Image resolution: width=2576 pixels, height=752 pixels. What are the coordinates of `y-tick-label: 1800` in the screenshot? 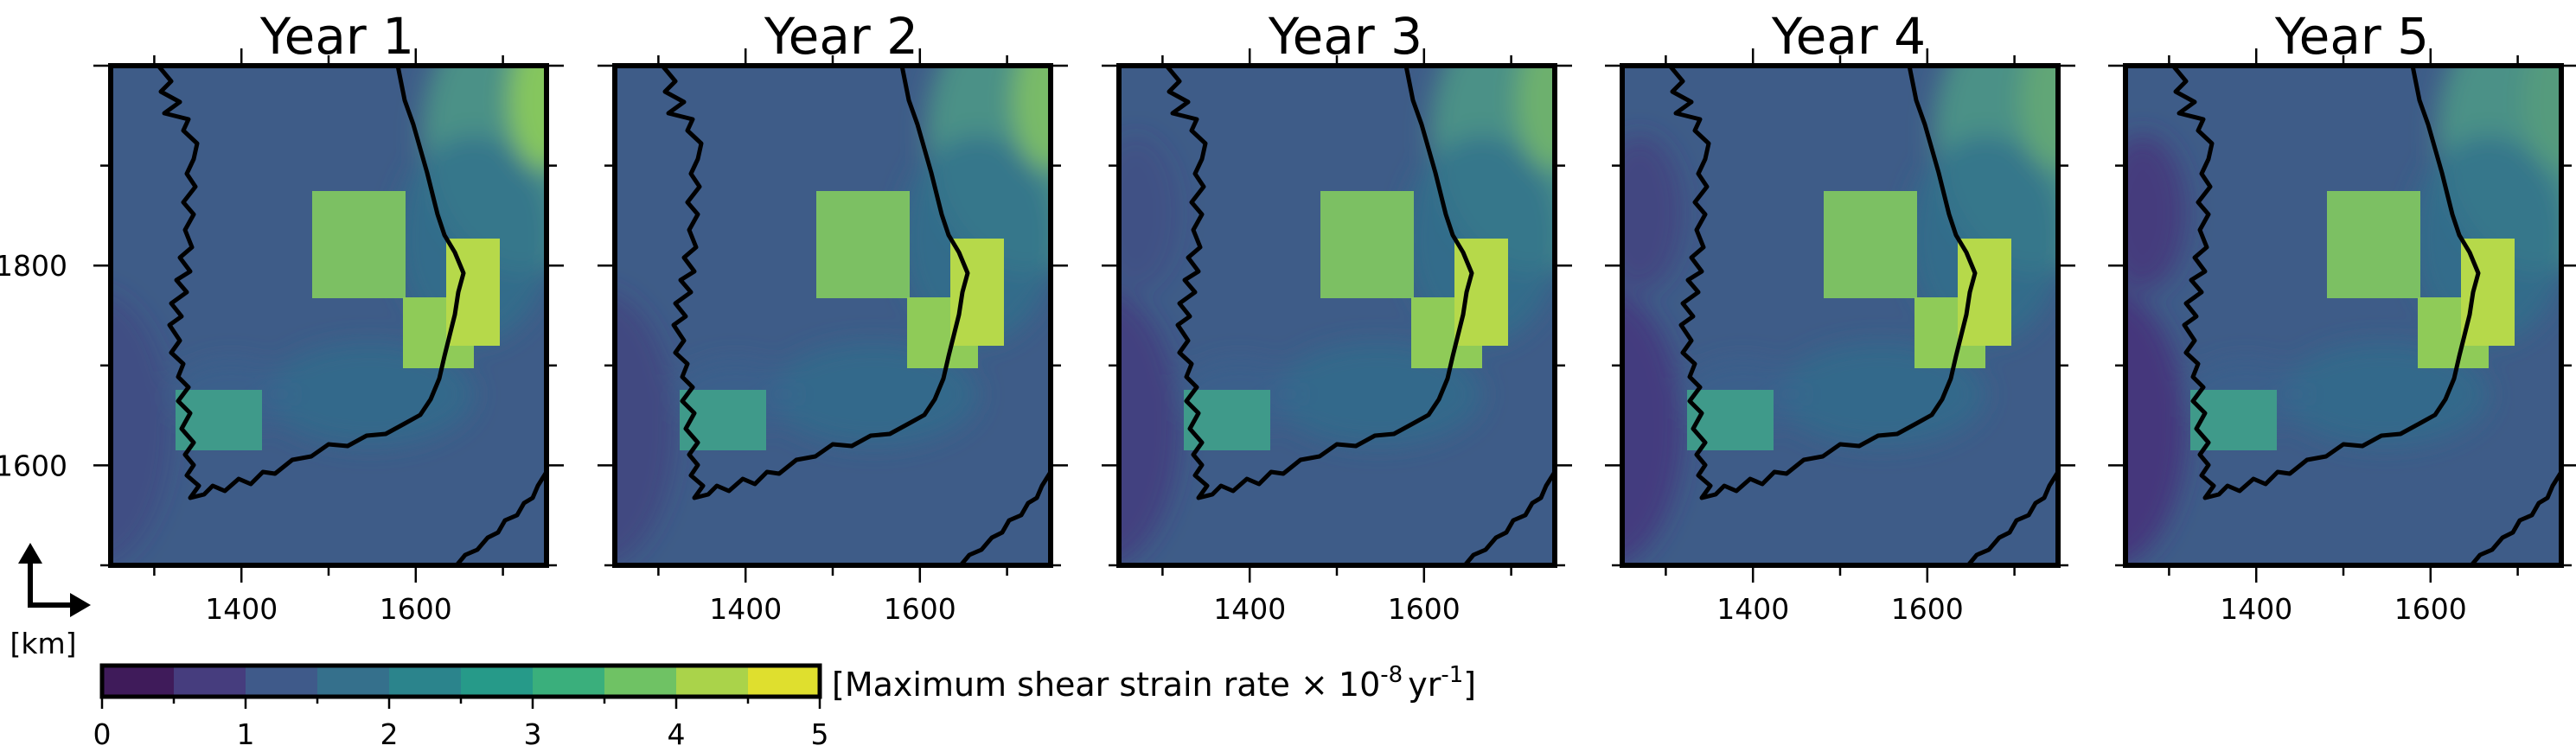 It's located at (34, 266).